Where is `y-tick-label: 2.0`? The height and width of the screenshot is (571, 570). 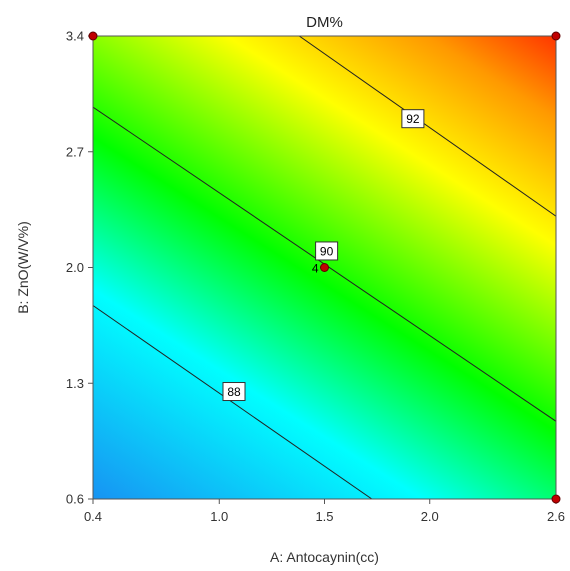
y-tick-label: 2.0 is located at coordinates (75, 267).